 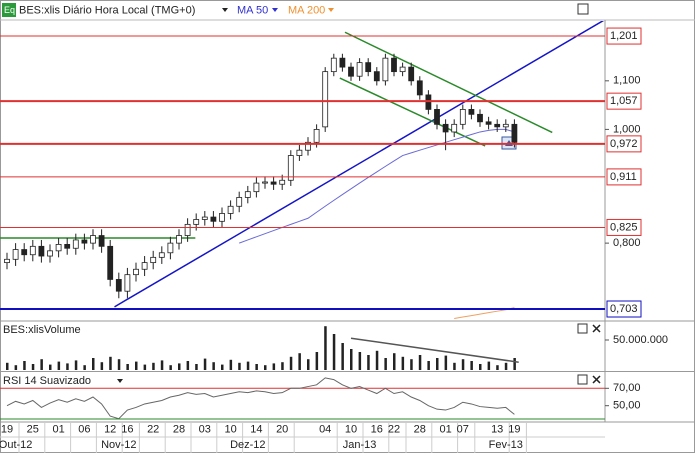 What do you see at coordinates (420, 429) in the screenshot?
I see `x-tick-label: 28` at bounding box center [420, 429].